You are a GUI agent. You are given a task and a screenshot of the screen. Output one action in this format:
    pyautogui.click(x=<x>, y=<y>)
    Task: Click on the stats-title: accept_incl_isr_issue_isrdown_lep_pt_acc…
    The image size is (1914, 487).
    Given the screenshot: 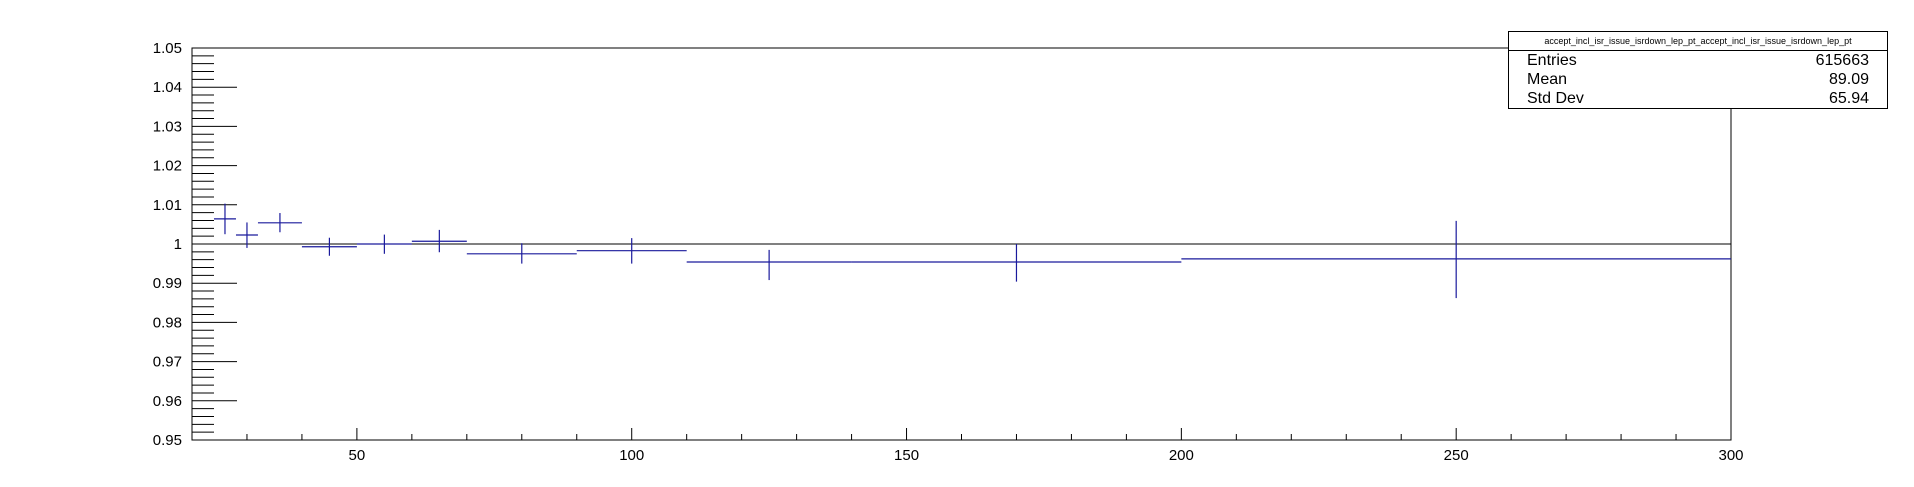 What is the action you would take?
    pyautogui.click(x=1698, y=41)
    